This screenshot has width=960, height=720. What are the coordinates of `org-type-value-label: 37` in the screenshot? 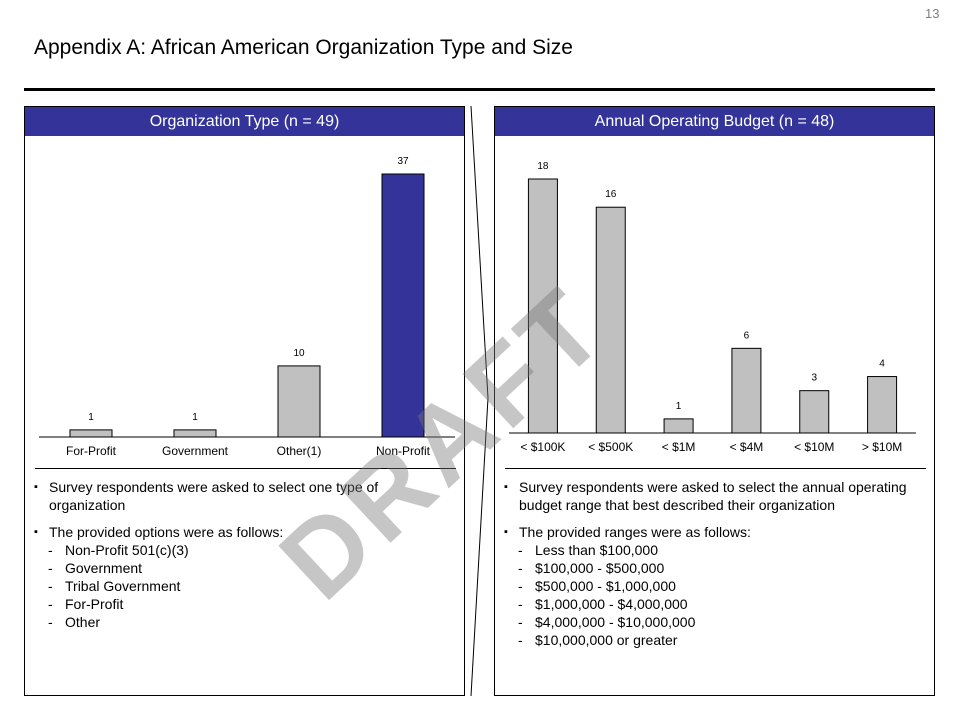 It's located at (403, 161).